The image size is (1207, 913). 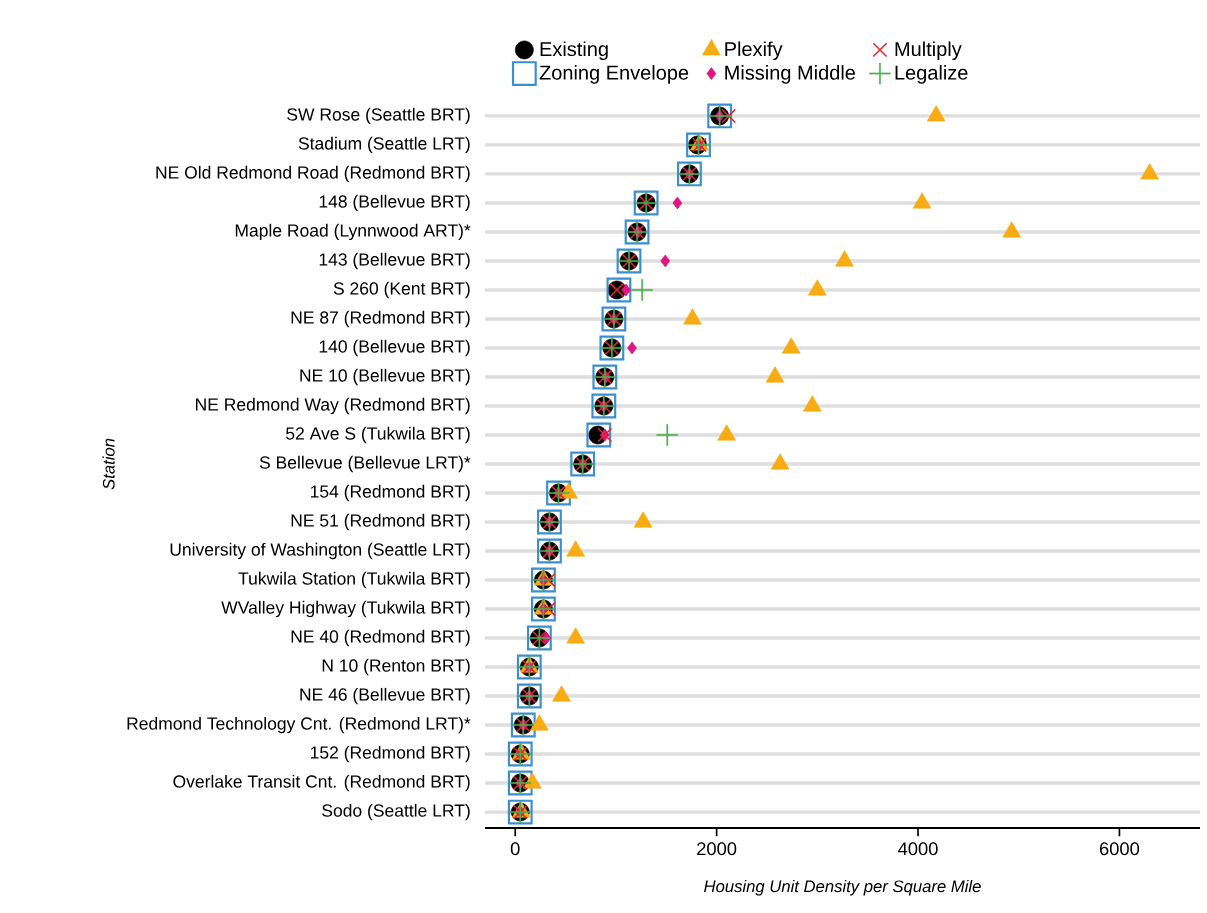 What do you see at coordinates (320, 551) in the screenshot?
I see `y-tick-label: University of Washington (Seattle LRT)` at bounding box center [320, 551].